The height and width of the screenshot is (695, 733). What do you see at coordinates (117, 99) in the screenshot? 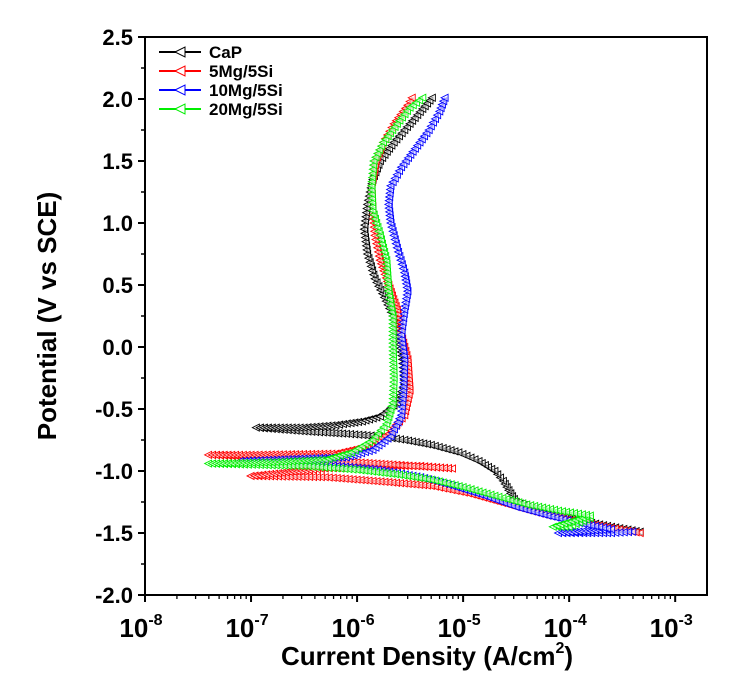
I see `y-tick-label: 2.0` at bounding box center [117, 99].